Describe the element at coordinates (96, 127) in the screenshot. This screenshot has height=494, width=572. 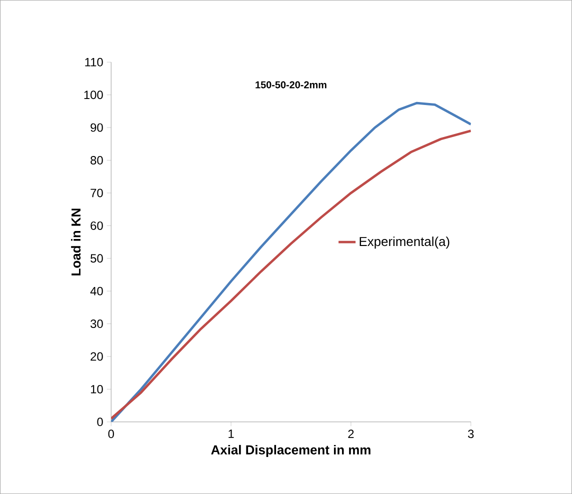
I see `y-tick-label: 90` at that location.